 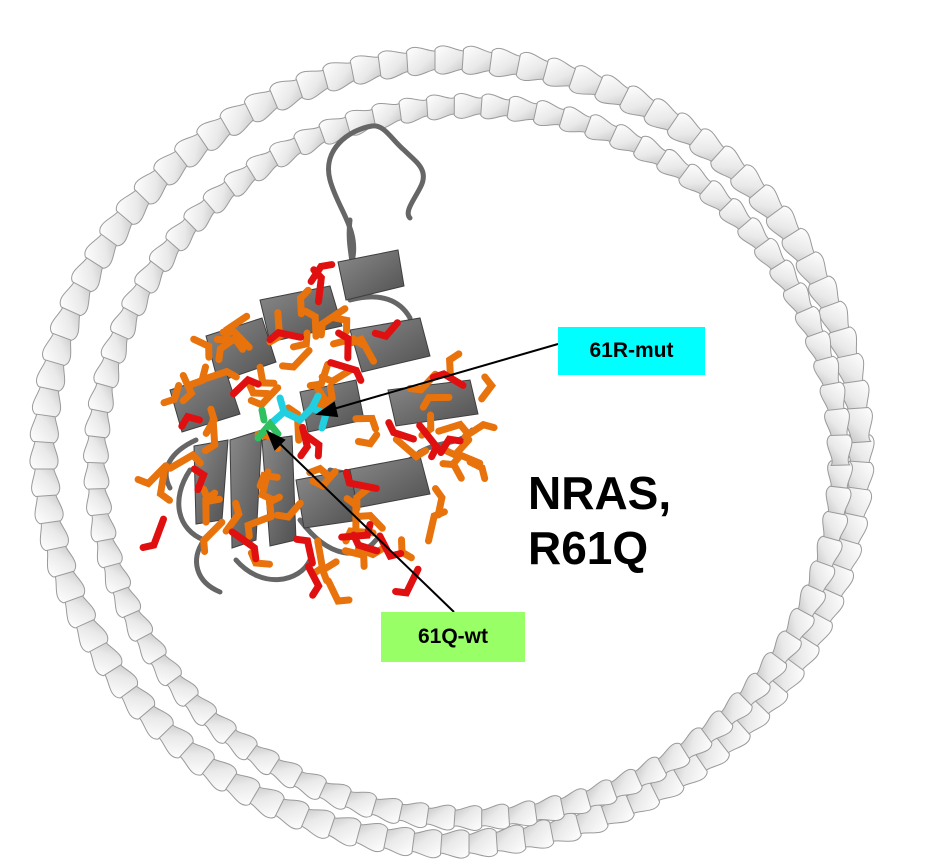 I want to click on residue-61-wildtype, so click(x=268, y=424).